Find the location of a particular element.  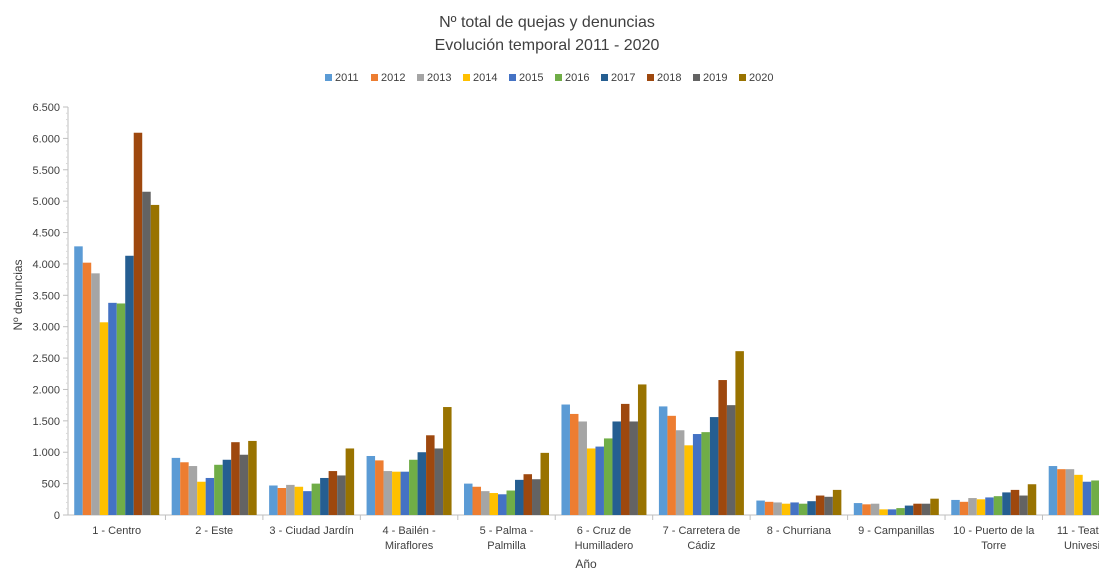

x-tick-label: Palmilla is located at coordinates (506, 546).